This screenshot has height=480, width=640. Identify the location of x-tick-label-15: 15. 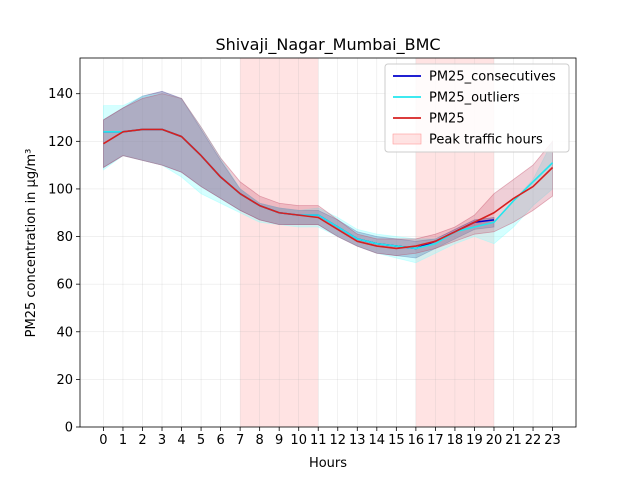
(396, 440).